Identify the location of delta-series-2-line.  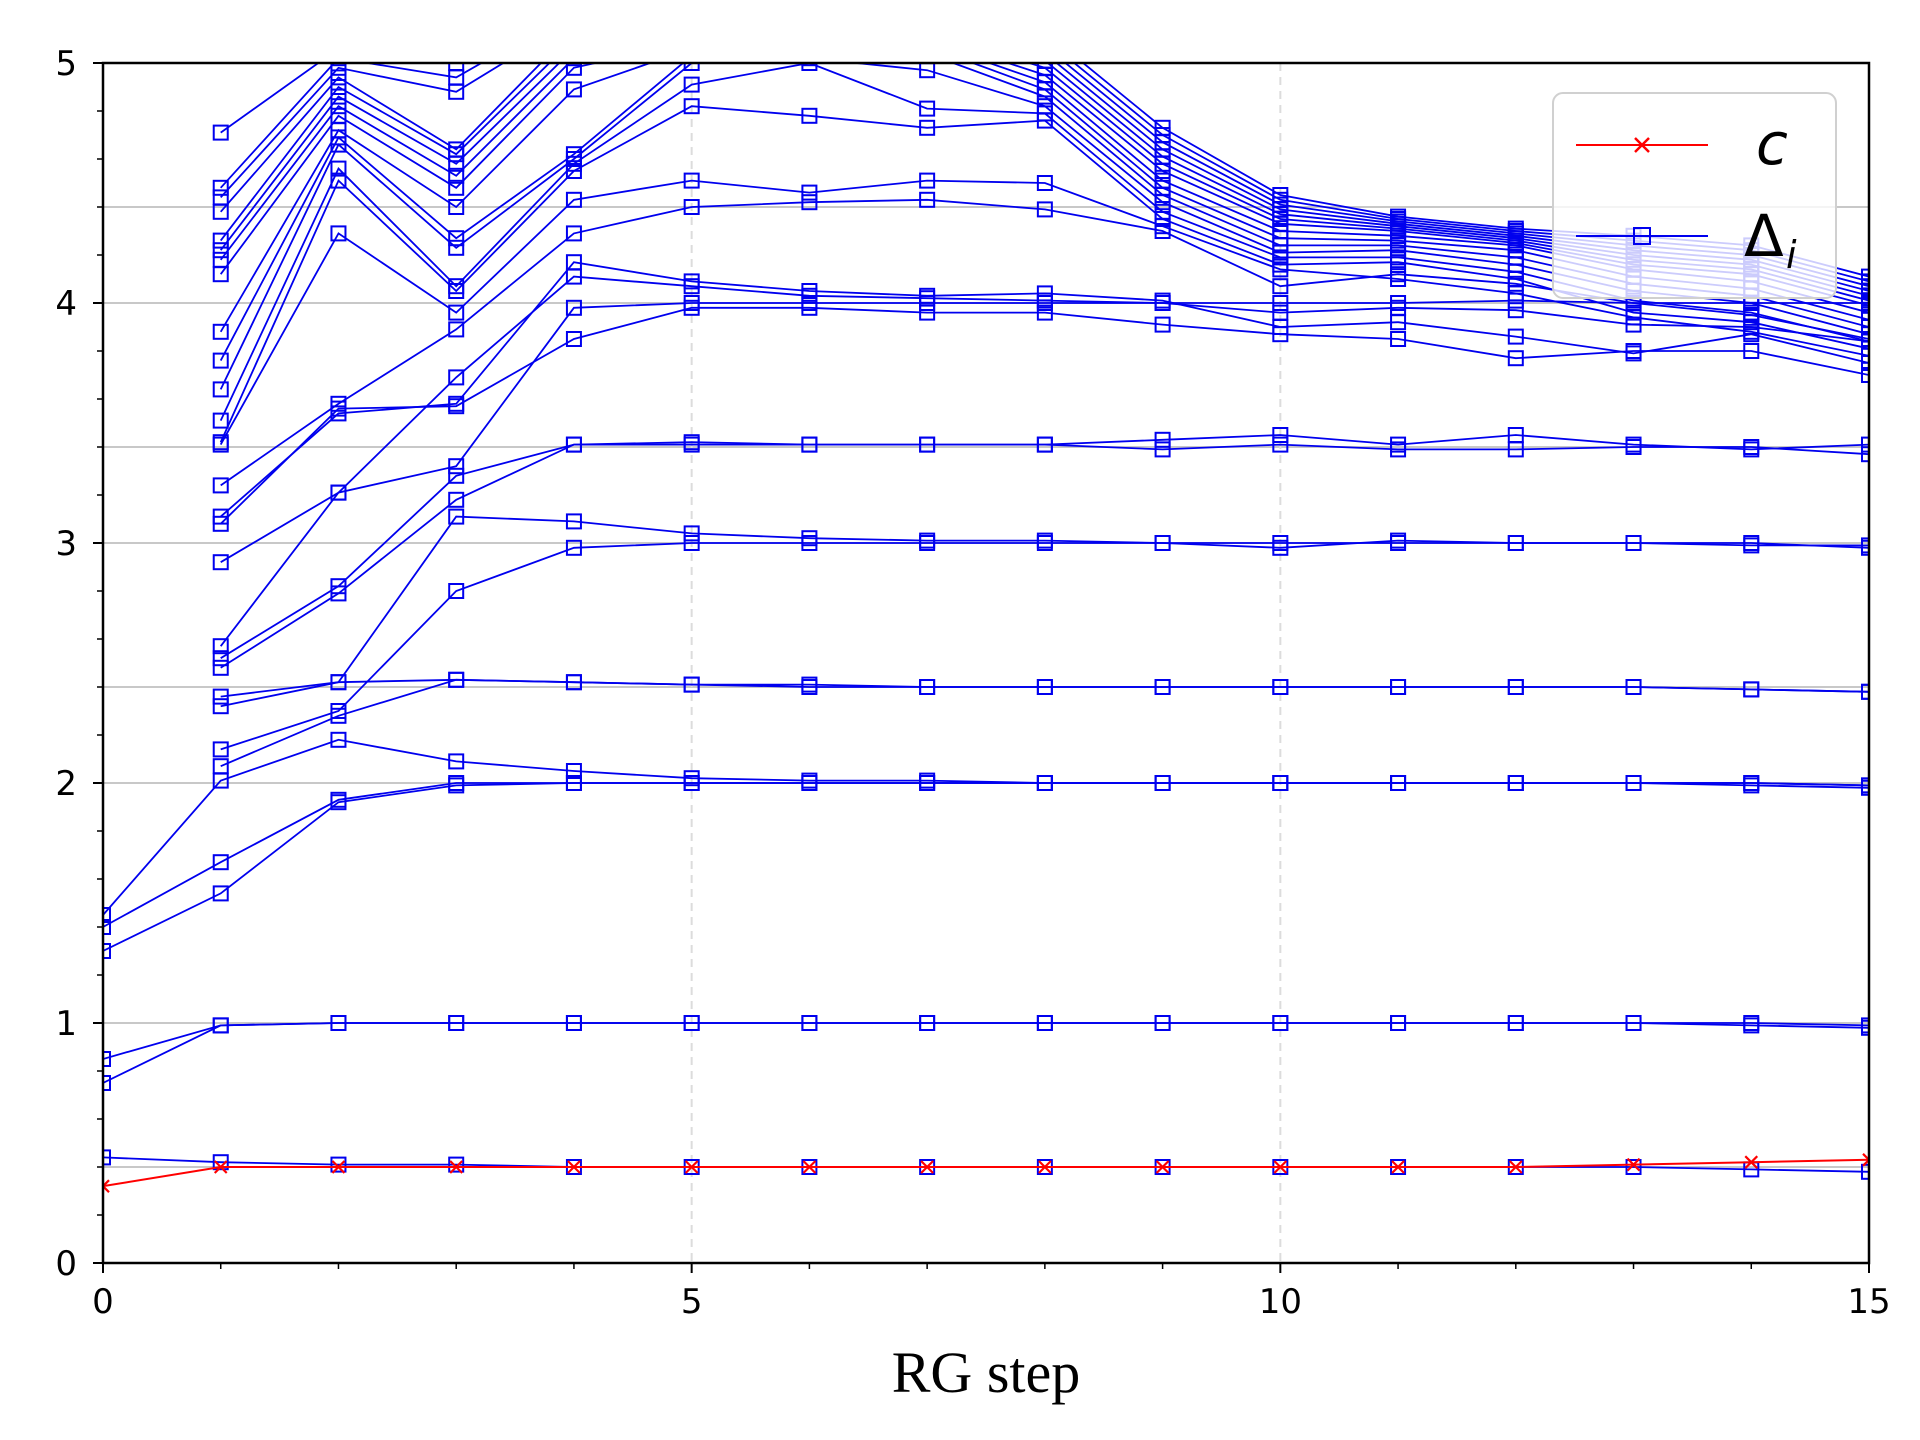
(986, 1053).